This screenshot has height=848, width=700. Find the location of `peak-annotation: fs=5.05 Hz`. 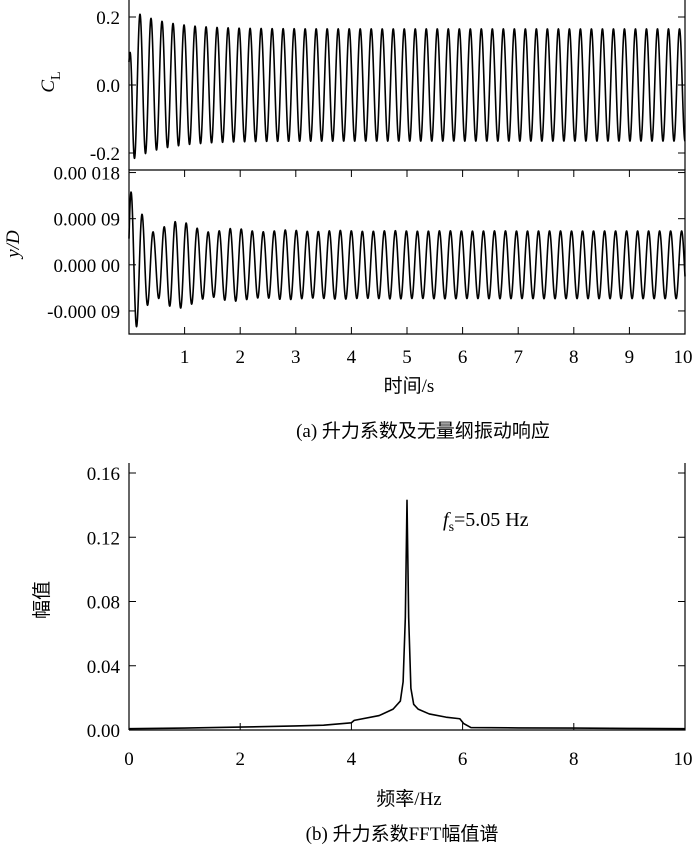

peak-annotation: fs=5.05 Hz is located at coordinates (486, 522).